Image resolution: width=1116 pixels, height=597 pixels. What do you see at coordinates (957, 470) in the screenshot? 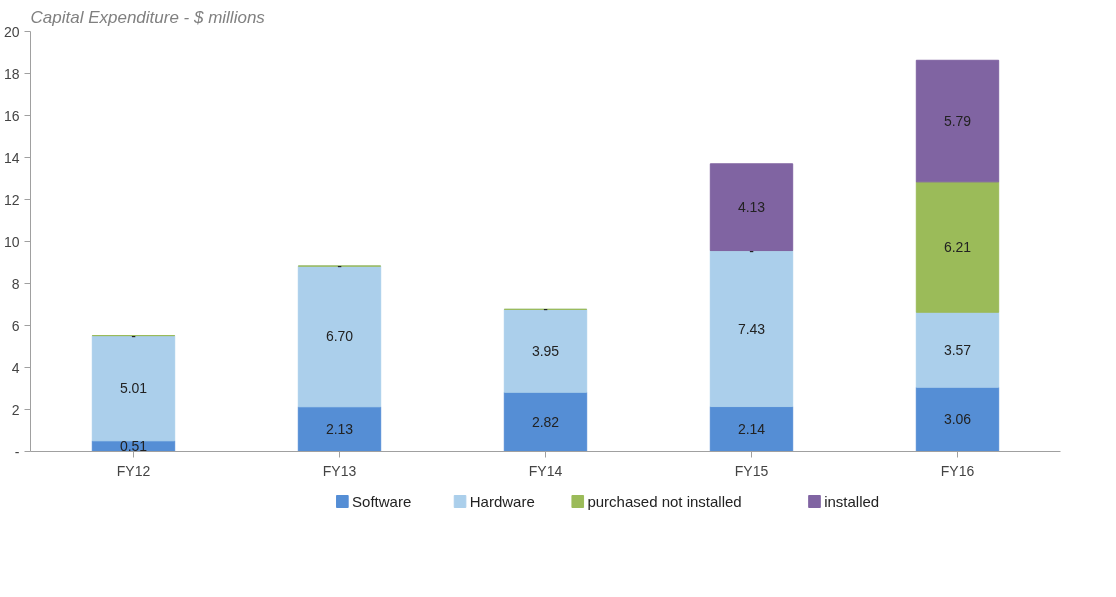
I see `x-tick-label: FY16` at bounding box center [957, 470].